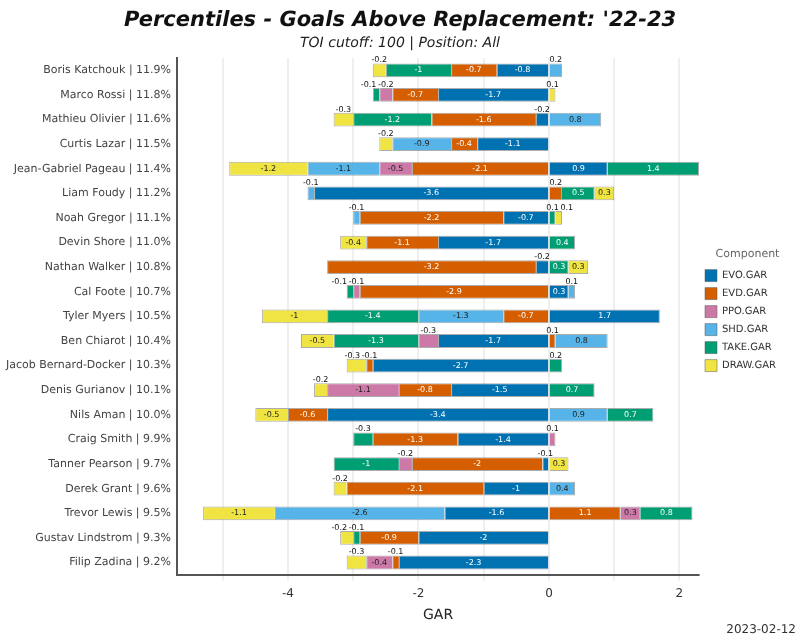 The height and width of the screenshot is (640, 800). Describe the element at coordinates (400, 20) in the screenshot. I see `chart-title: Percentiles - Goals Above Replacement: '22-23` at that location.